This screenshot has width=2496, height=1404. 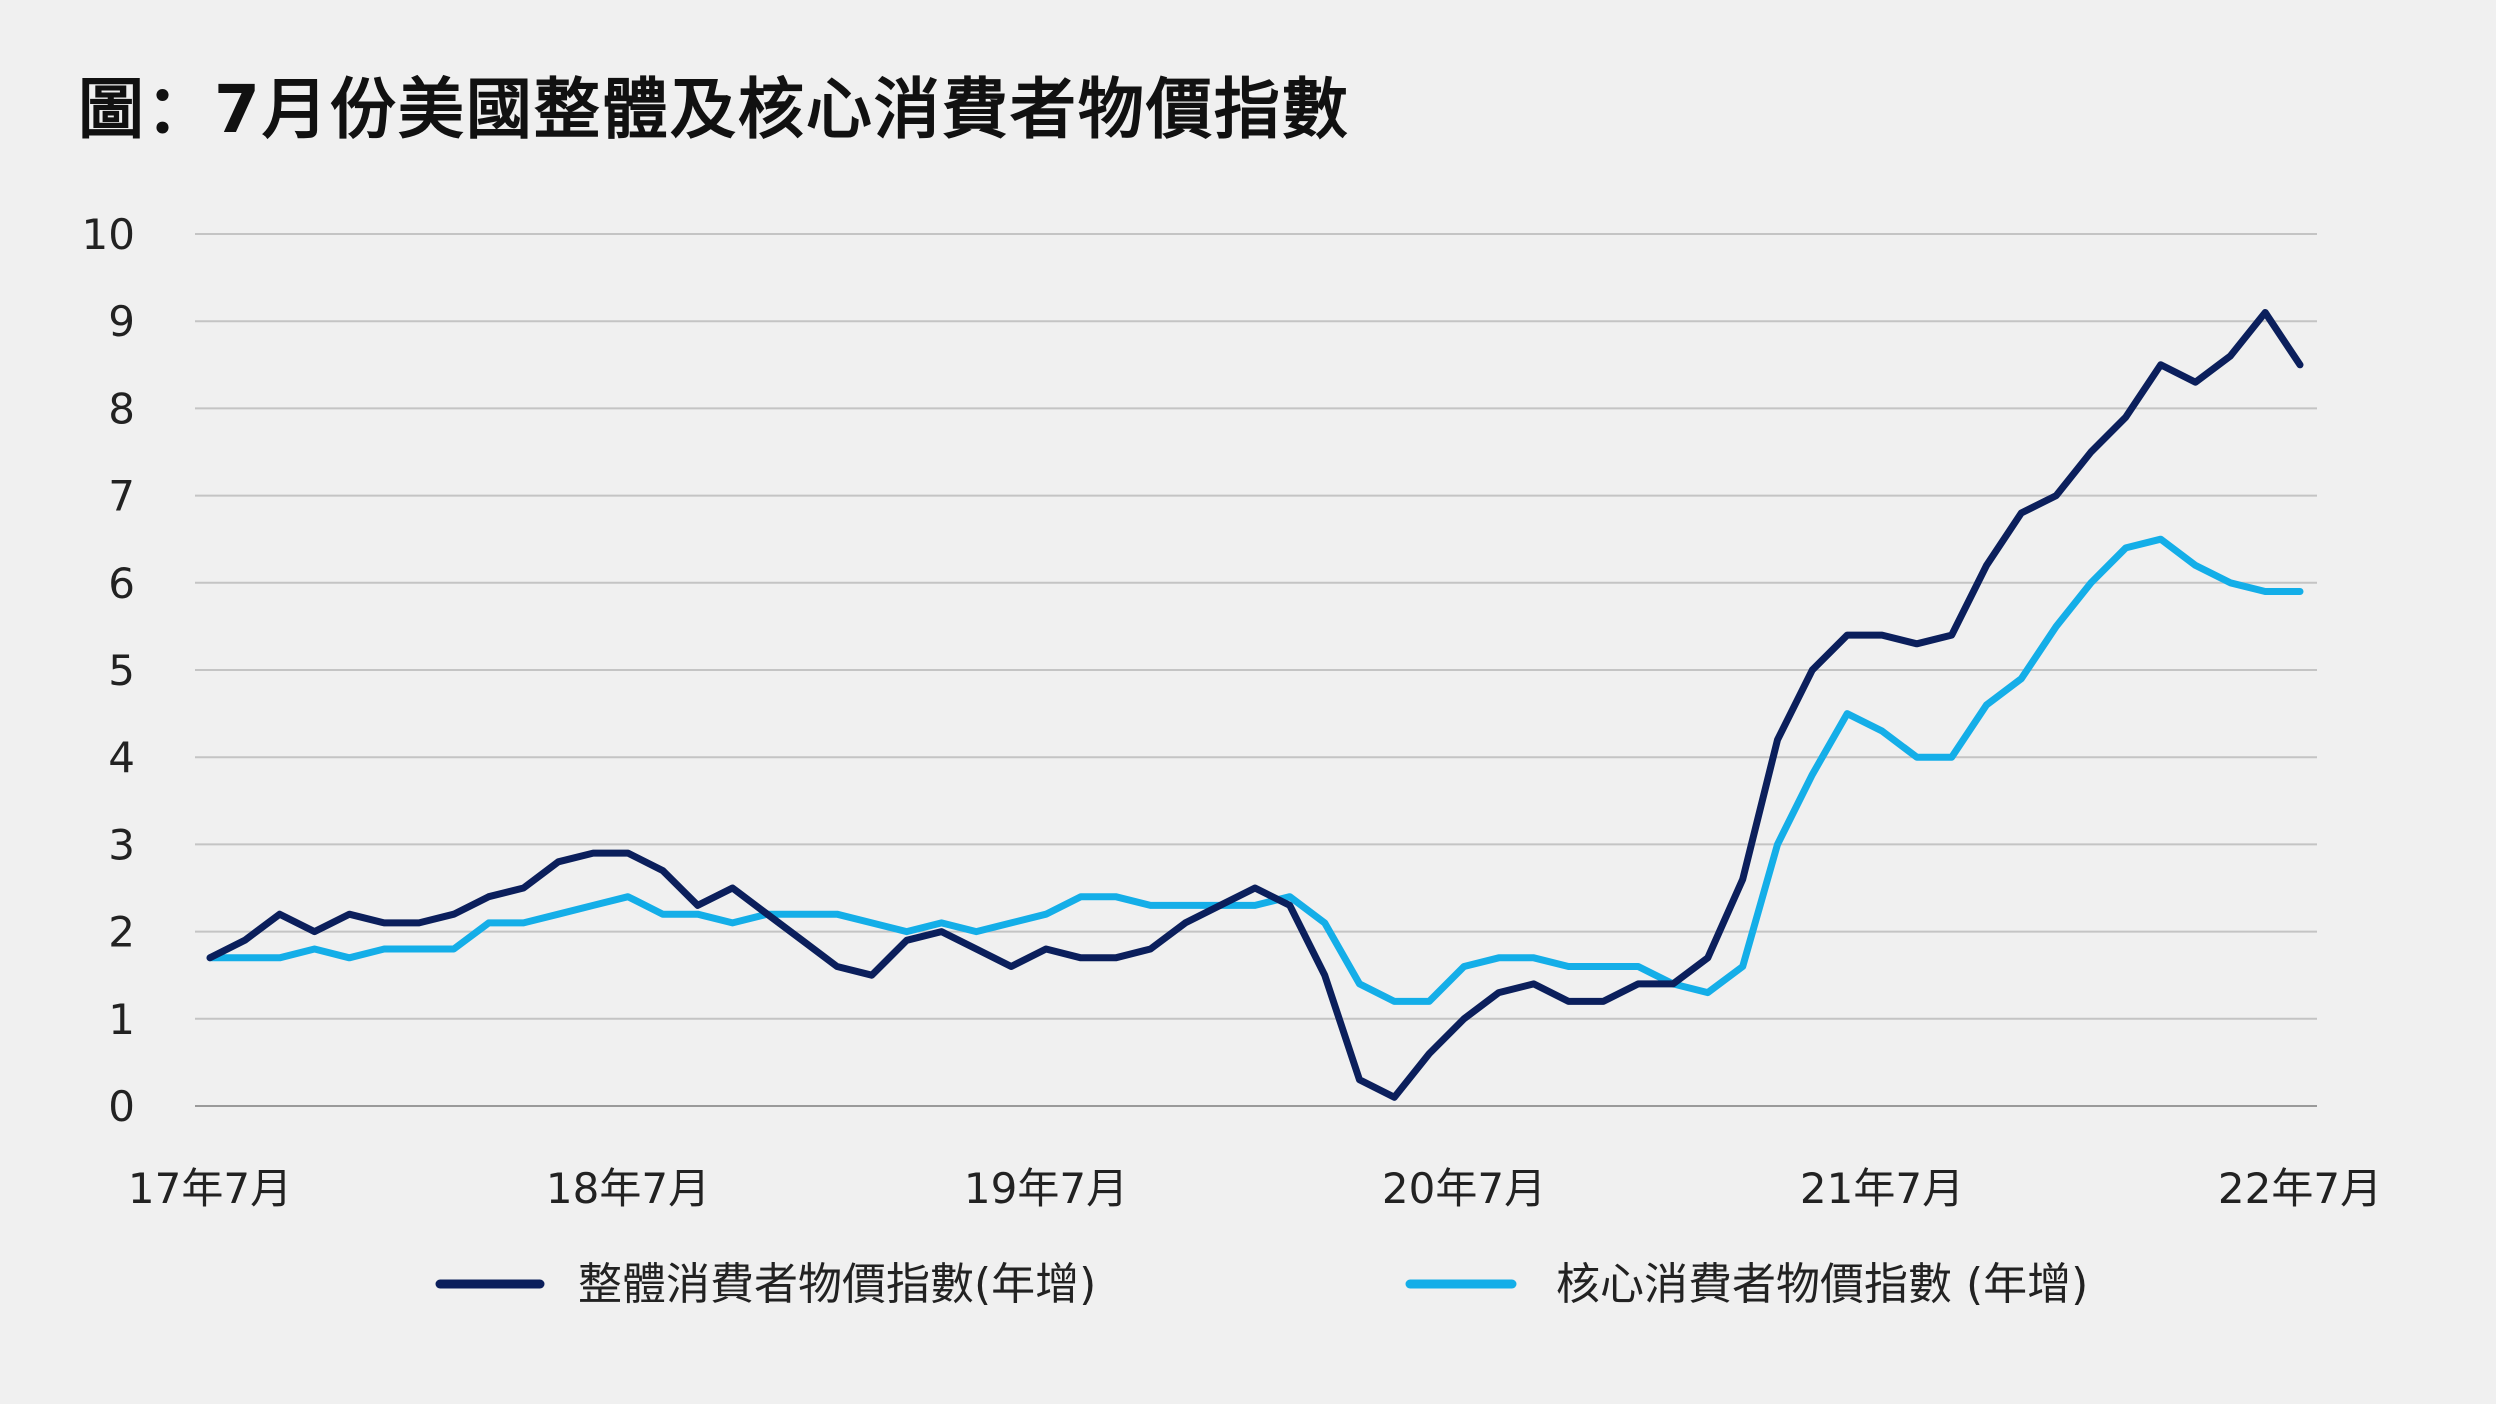 I want to click on chart-title: 圖：7月份美國整體及核心消費者物價指數, so click(x=714, y=109).